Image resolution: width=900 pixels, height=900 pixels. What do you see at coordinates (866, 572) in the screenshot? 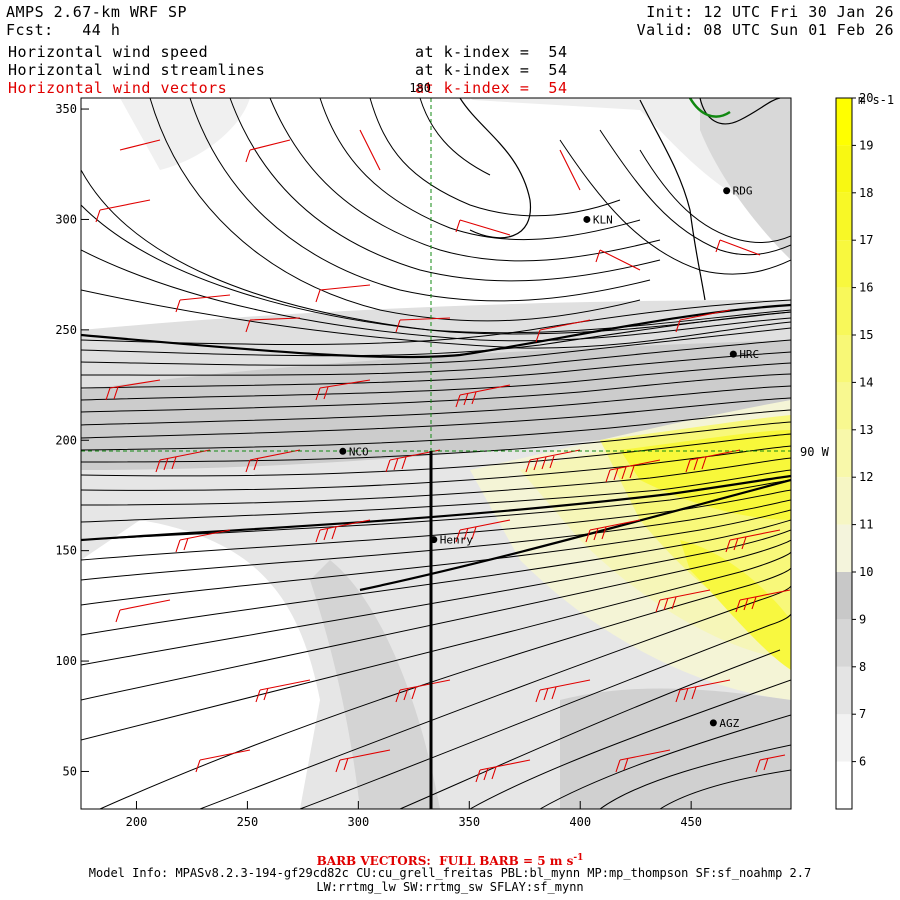
I see `colorbar-label: 10` at bounding box center [866, 572].